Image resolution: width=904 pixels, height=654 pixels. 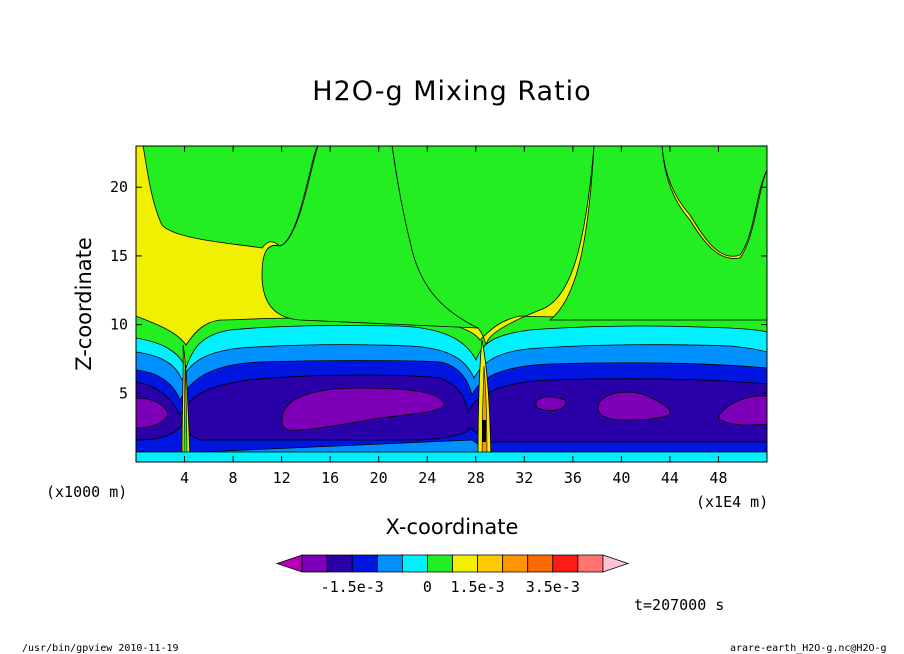 I want to click on x-tick-label: 8, so click(x=233, y=478).